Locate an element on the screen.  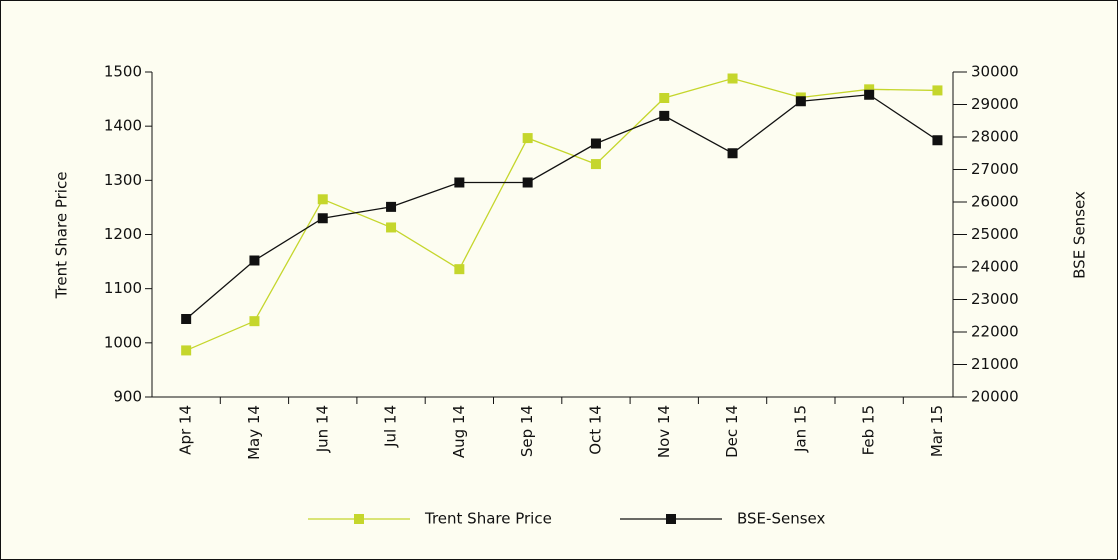
x-tick-label: Feb 15 is located at coordinates (869, 430).